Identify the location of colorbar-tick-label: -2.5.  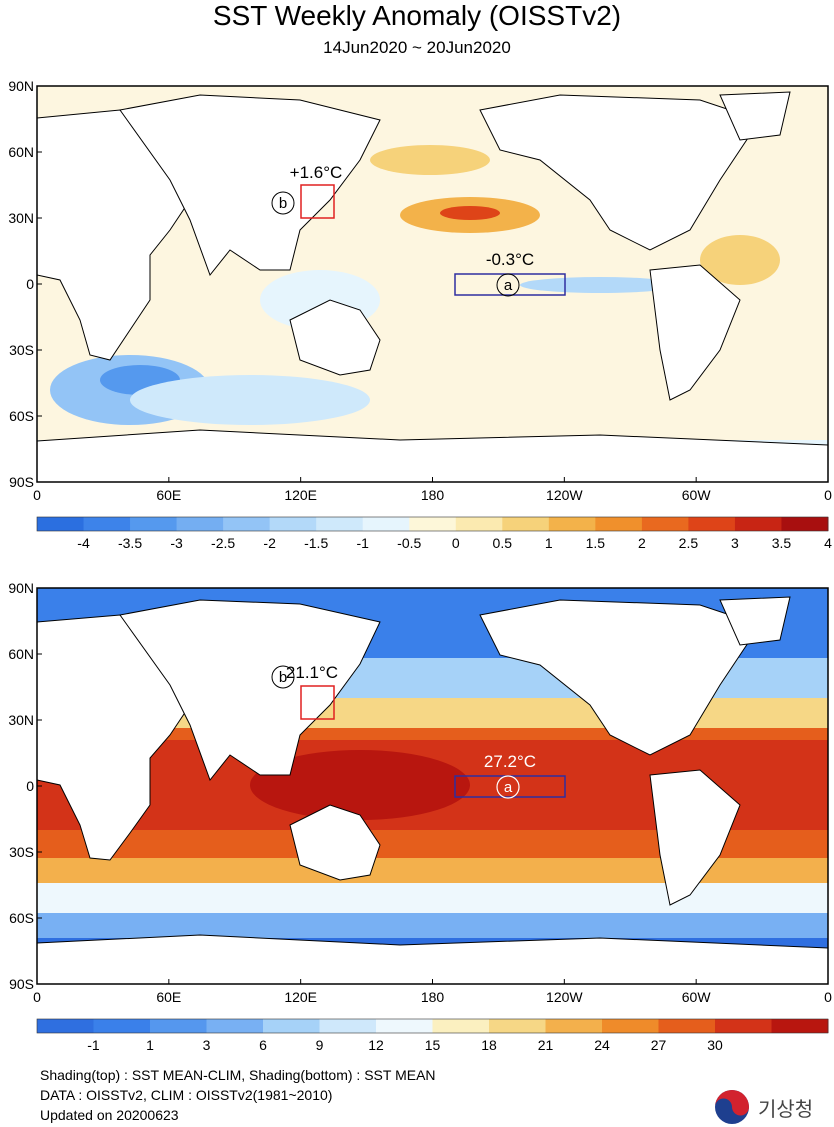
(223, 543).